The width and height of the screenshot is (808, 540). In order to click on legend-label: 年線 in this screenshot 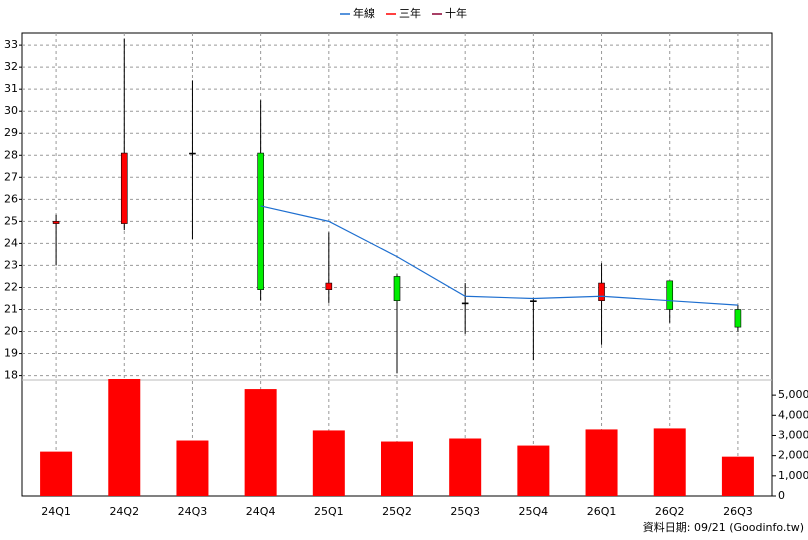, I will do `click(364, 13)`.